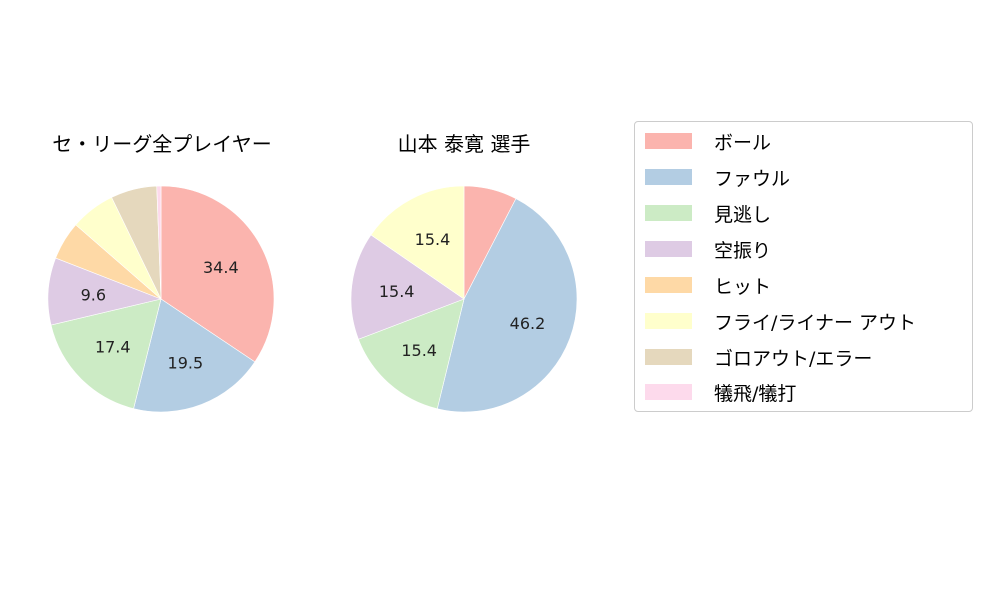 This screenshot has width=1000, height=600. I want to click on legend-label: ゴロアウト/エラー, so click(793, 358).